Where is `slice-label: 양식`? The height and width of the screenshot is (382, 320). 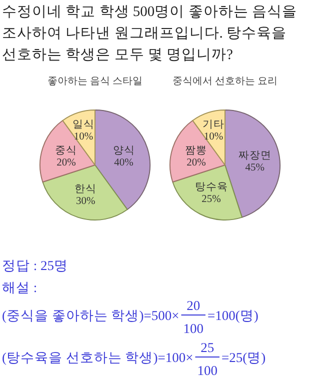
slice-label: 양식 is located at coordinates (123, 150).